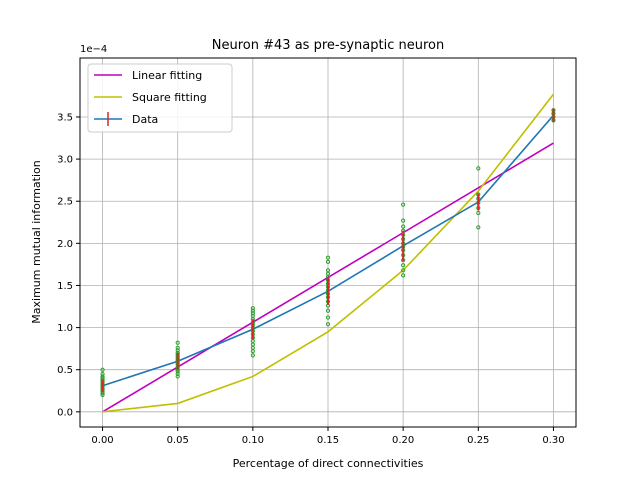 This screenshot has width=640, height=480. I want to click on y-tick-label: 0.0, so click(65, 412).